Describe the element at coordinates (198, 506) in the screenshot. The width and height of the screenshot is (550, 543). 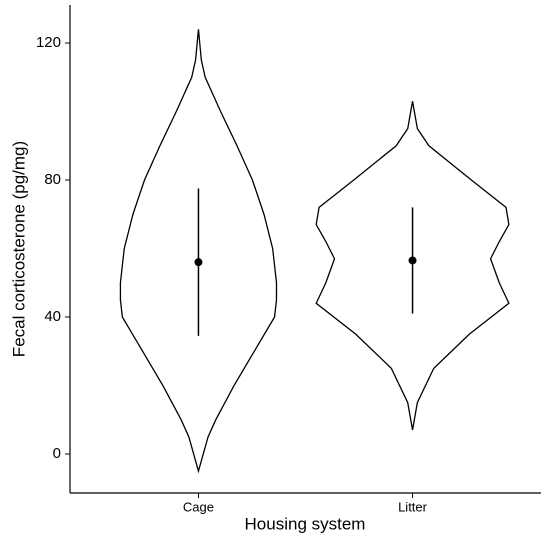
I see `x-tick-label: Cage` at that location.